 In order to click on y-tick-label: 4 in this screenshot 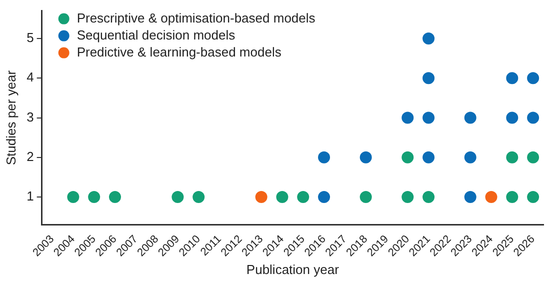, I will do `click(30, 77)`.